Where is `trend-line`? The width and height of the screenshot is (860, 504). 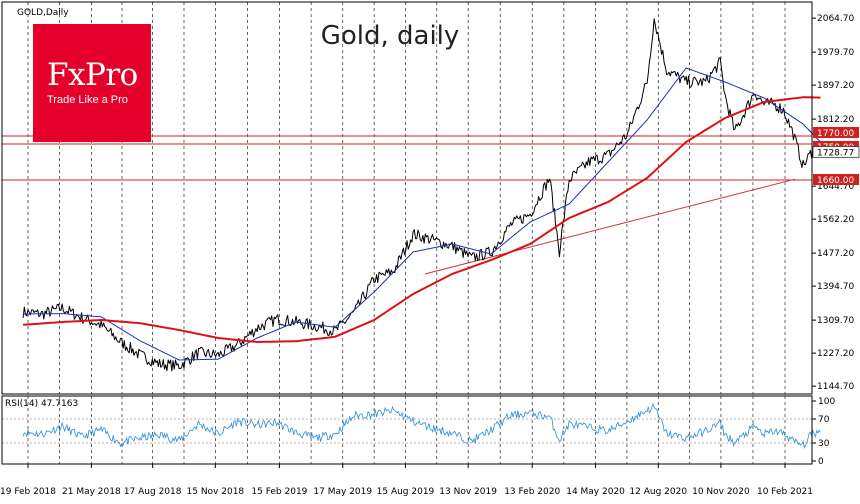
trend-line is located at coordinates (609, 226).